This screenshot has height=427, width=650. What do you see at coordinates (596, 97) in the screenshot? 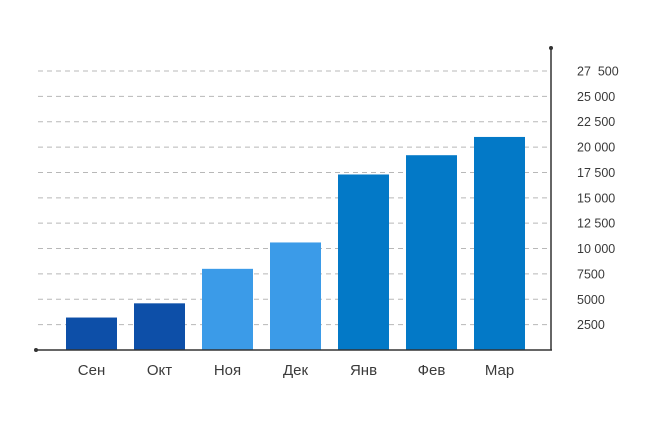
I see `y-tick-label: 25 000` at bounding box center [596, 97].